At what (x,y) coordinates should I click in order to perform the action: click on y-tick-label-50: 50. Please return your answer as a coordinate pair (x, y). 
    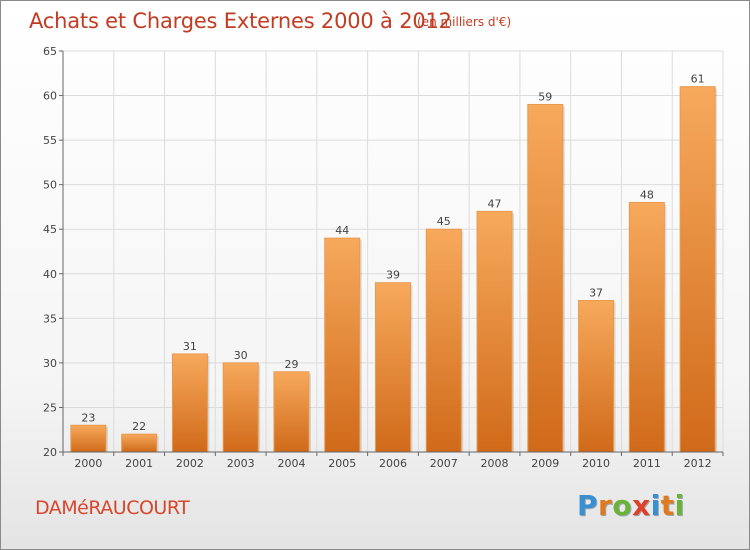
    Looking at the image, I should click on (50, 185).